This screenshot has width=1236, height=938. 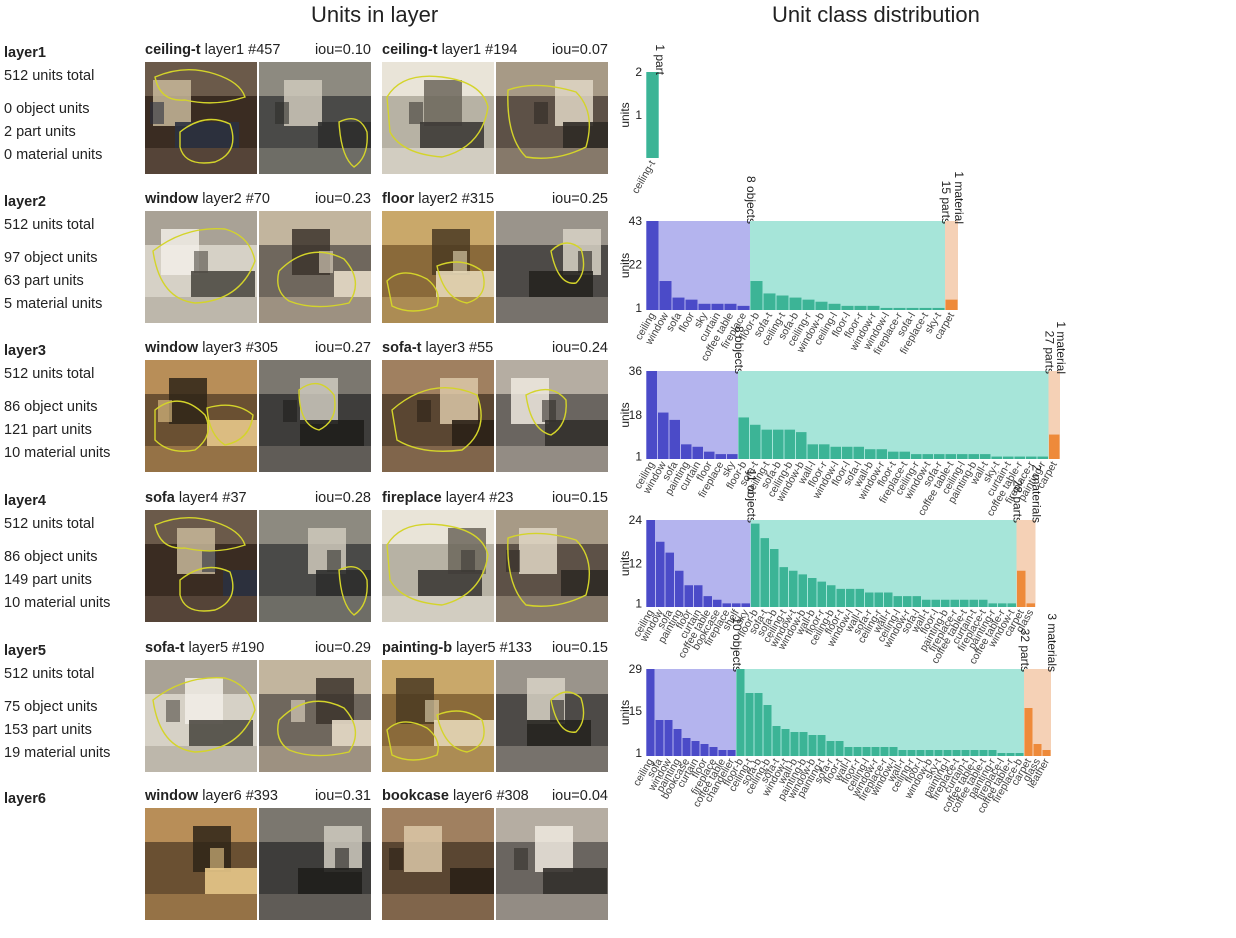 I want to click on unit-meta: layer3 #55, so click(x=459, y=348).